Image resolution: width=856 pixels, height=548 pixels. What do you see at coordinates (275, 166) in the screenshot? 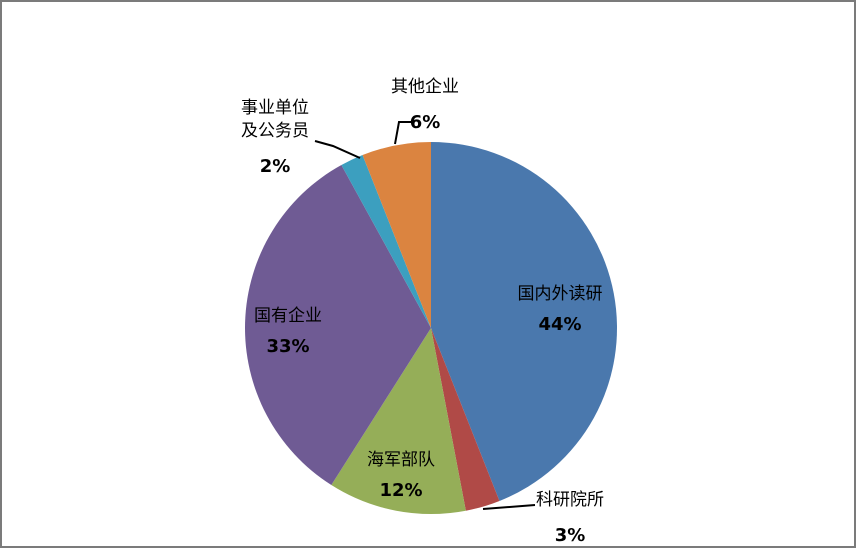
I see `slice-percent-text: 2%` at bounding box center [275, 166].